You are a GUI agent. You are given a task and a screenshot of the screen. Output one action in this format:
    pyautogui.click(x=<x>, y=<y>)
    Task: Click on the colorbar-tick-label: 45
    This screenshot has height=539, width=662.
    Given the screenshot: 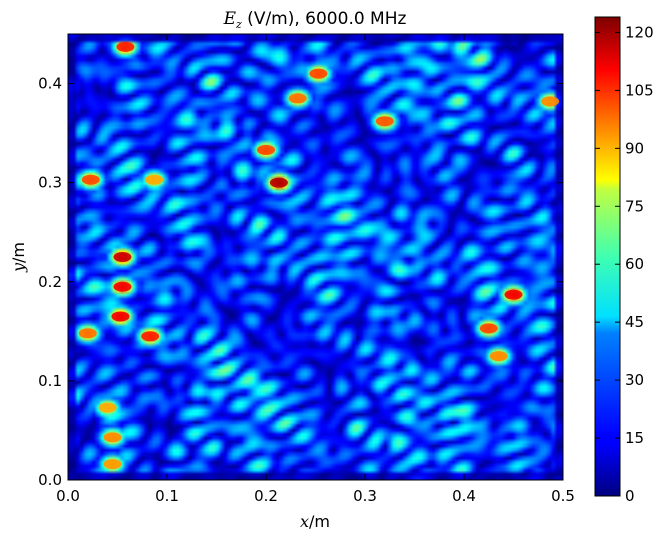 What is the action you would take?
    pyautogui.click(x=634, y=322)
    